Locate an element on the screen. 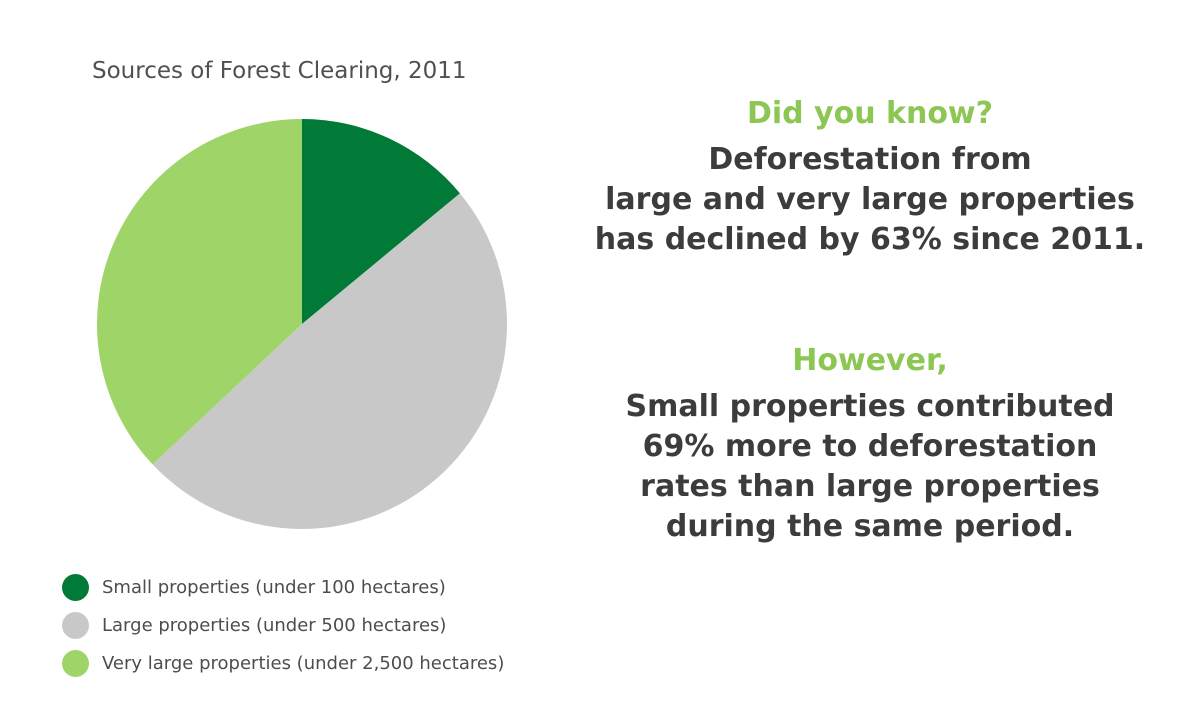 Image resolution: width=1200 pixels, height=708 pixels. legend-label: Large properties (under 500 hectares) is located at coordinates (274, 625).